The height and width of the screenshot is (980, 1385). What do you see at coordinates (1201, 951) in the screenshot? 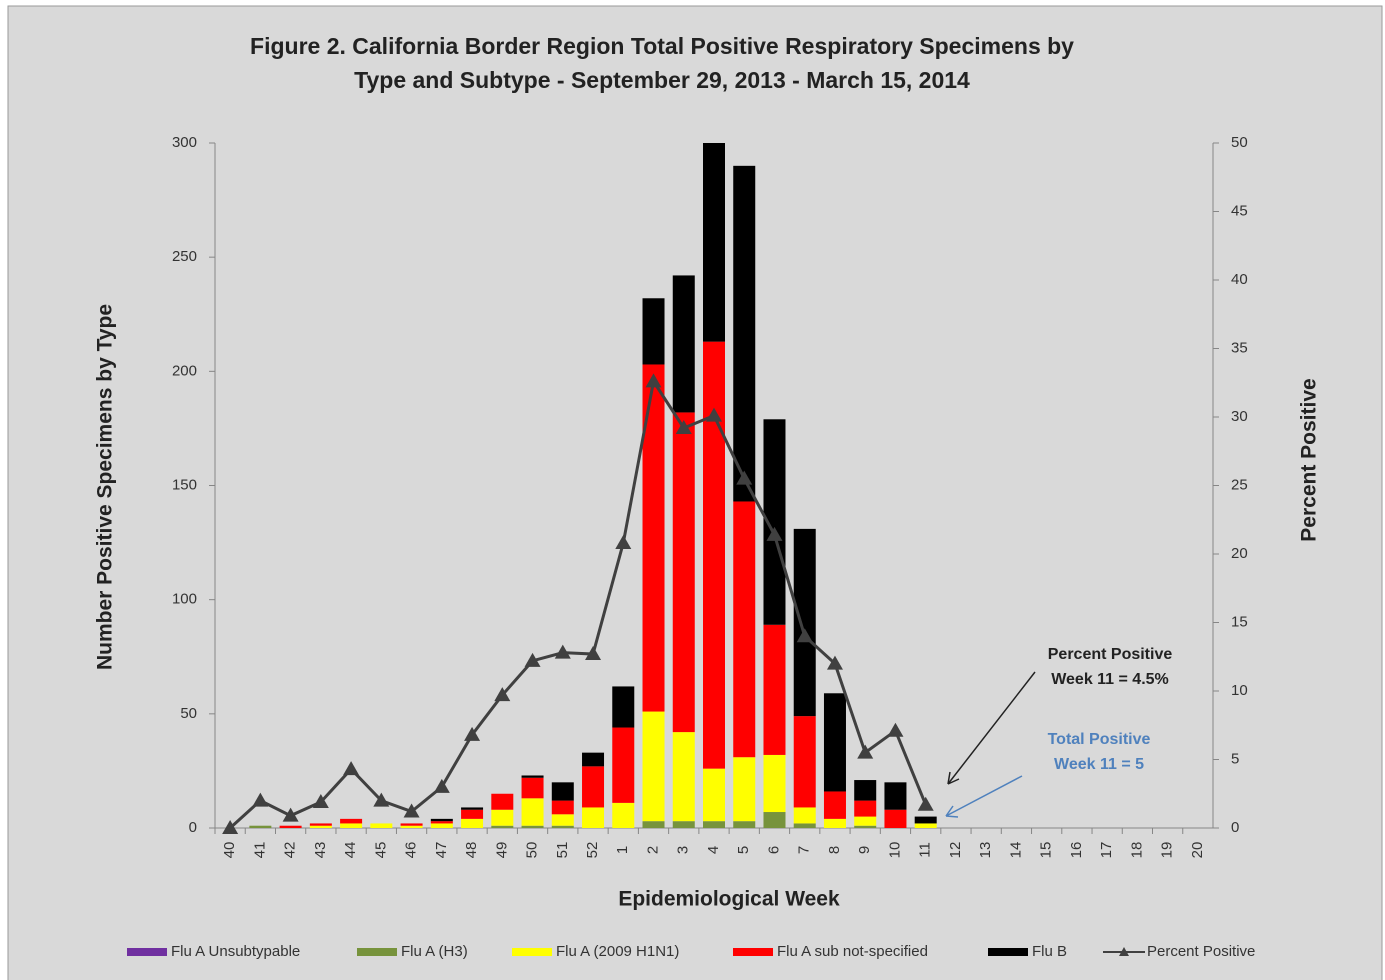
I see `legend-label: Percent Positive` at bounding box center [1201, 951].